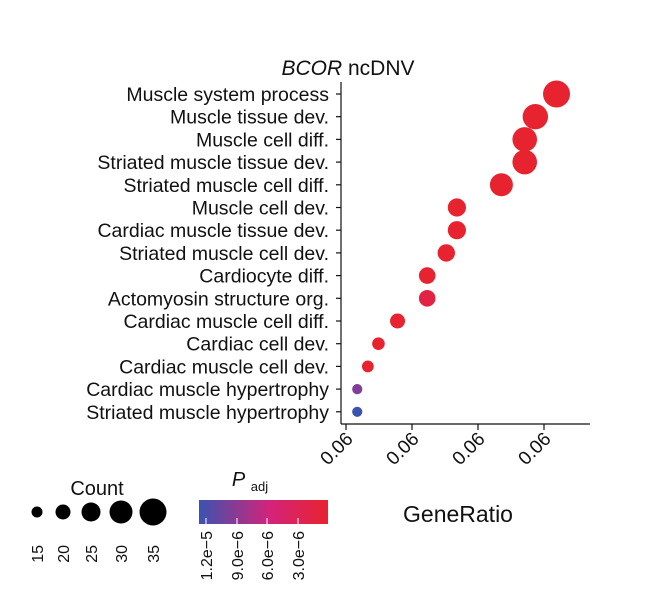 This screenshot has height=614, width=655. Describe the element at coordinates (154, 554) in the screenshot. I see `size-legend-label: 35` at that location.